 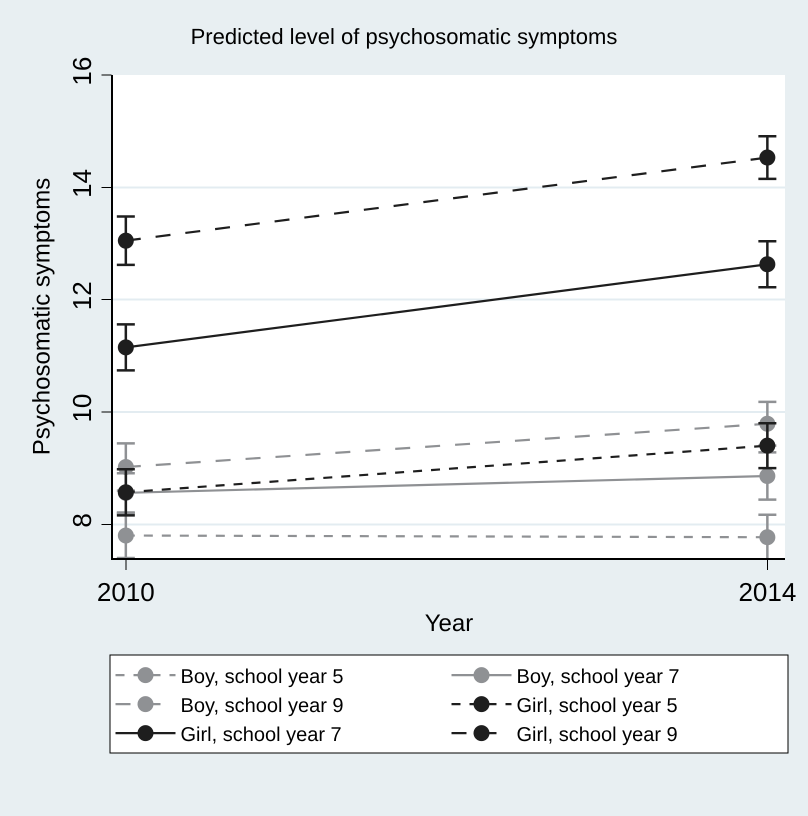 What do you see at coordinates (767, 591) in the screenshot?
I see `x-tick-label: 2014` at bounding box center [767, 591].